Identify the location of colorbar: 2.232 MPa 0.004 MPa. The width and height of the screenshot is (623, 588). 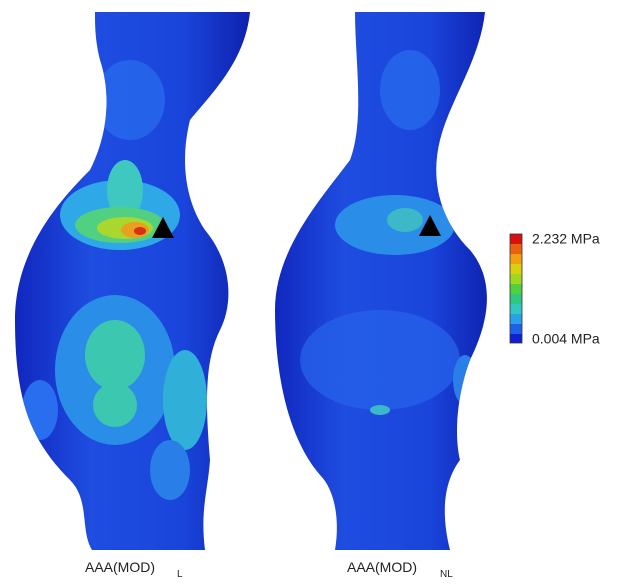
(554, 289).